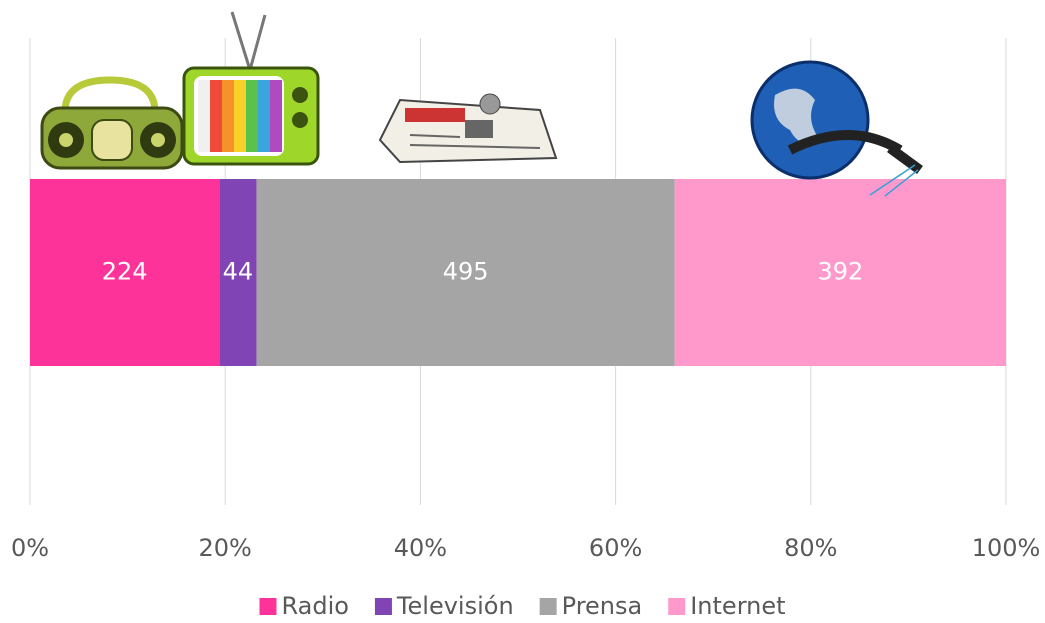 The image size is (1045, 623). What do you see at coordinates (810, 548) in the screenshot?
I see `x-tick-label: 80%` at bounding box center [810, 548].